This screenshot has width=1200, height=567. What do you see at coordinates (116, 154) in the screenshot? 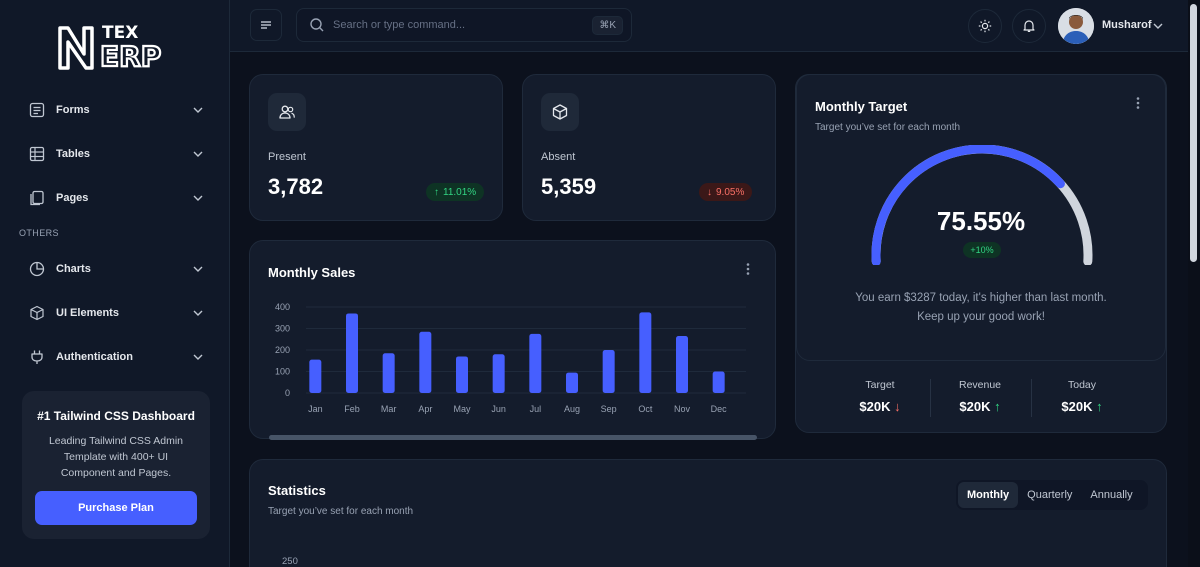
I see `sidebar-item-tables: Tables` at bounding box center [116, 154].